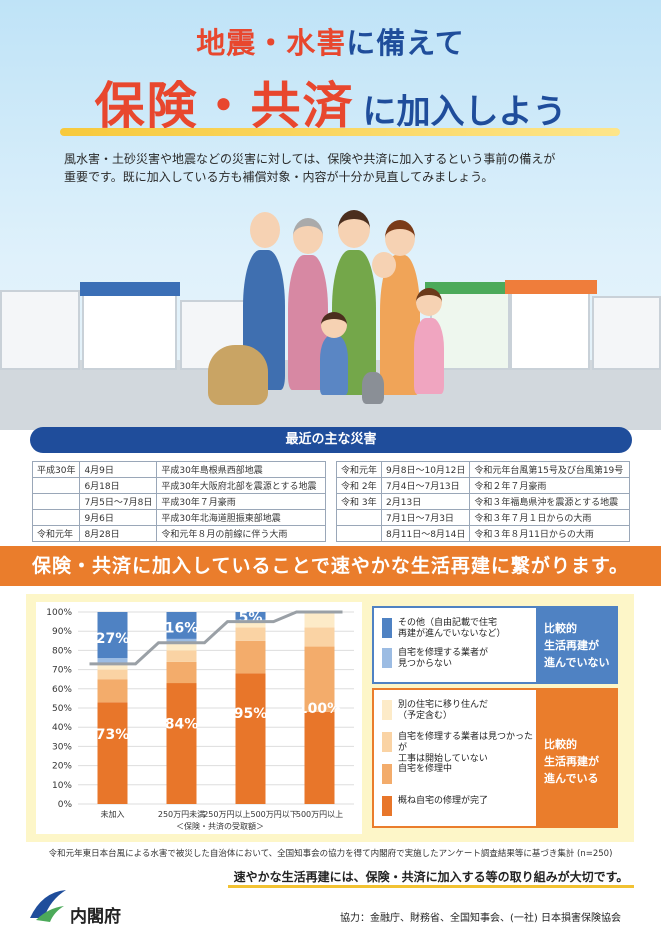  Describe the element at coordinates (576, 645) in the screenshot. I see `legend-not-label-bg` at that location.